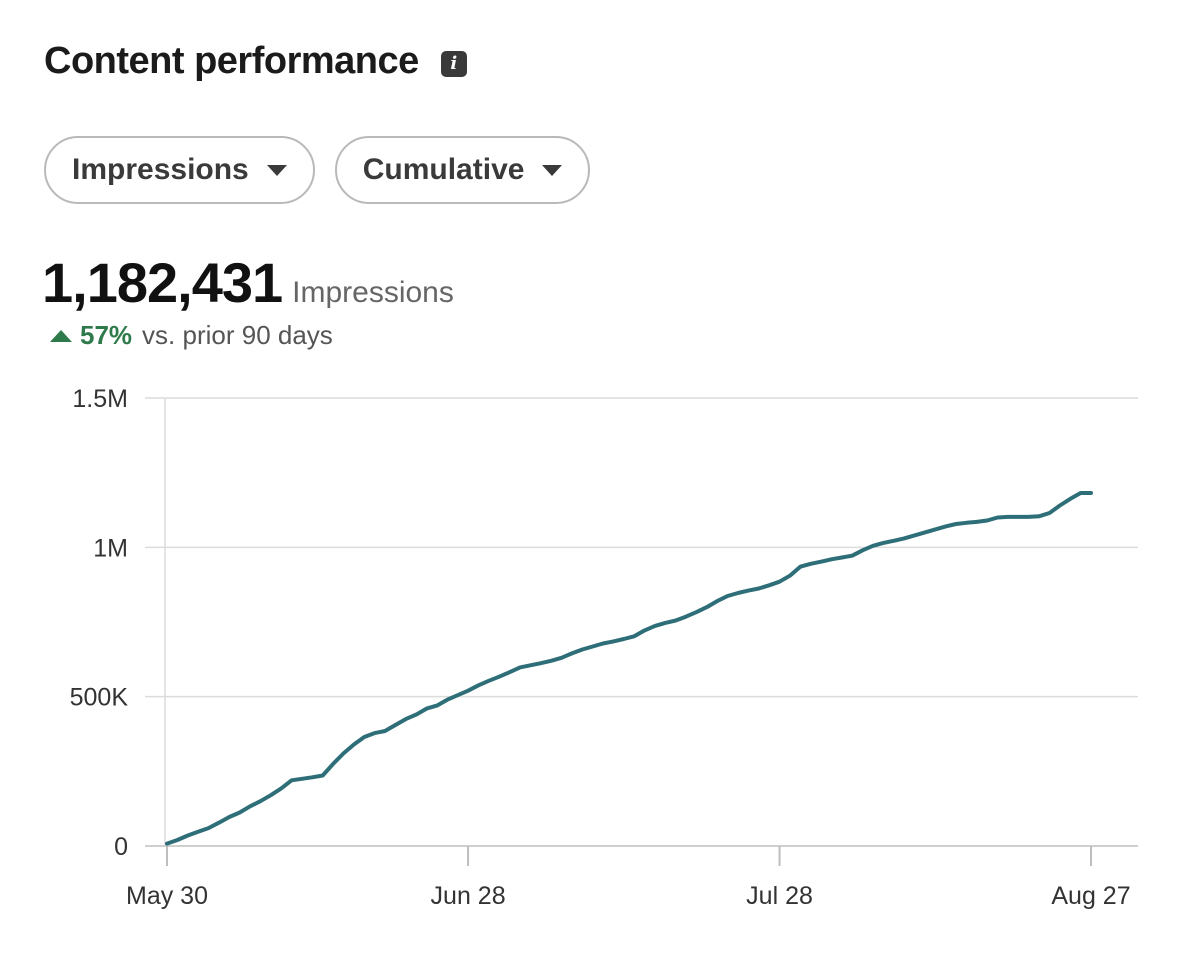 This screenshot has width=1200, height=955. Describe the element at coordinates (106, 335) in the screenshot. I see `change-percent: 57%` at that location.